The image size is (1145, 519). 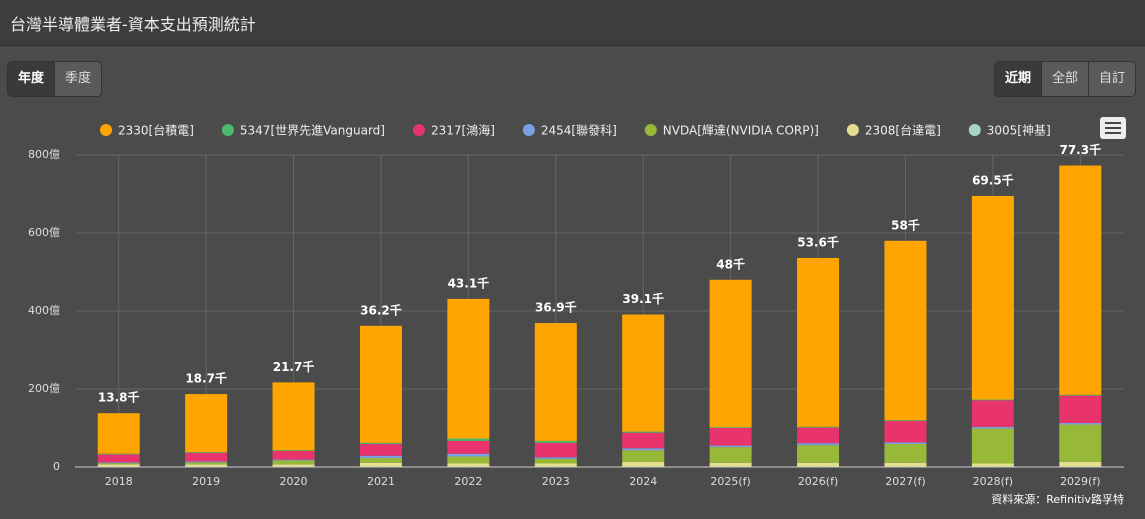 What do you see at coordinates (903, 130) in the screenshot?
I see `legend-label: 2308[台達電]` at bounding box center [903, 130].